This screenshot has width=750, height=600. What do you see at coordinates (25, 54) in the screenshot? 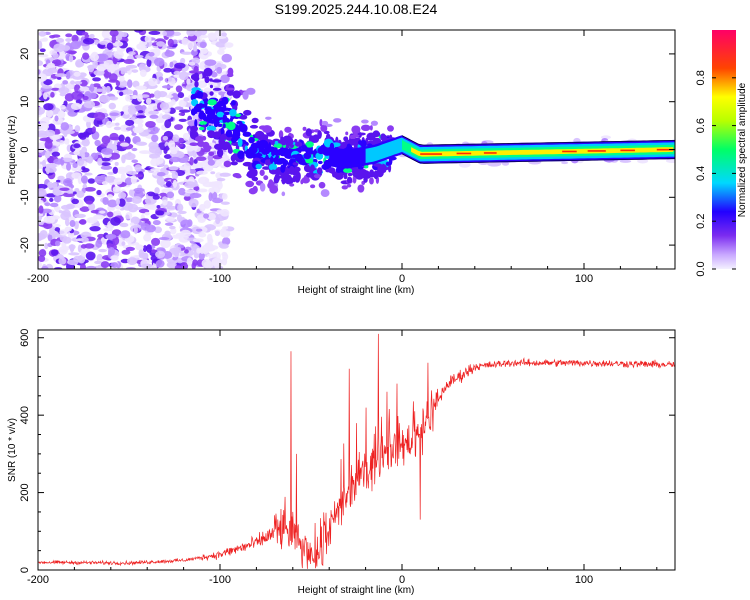
I see `spectrogram-y-tick-label: 20` at bounding box center [25, 54].